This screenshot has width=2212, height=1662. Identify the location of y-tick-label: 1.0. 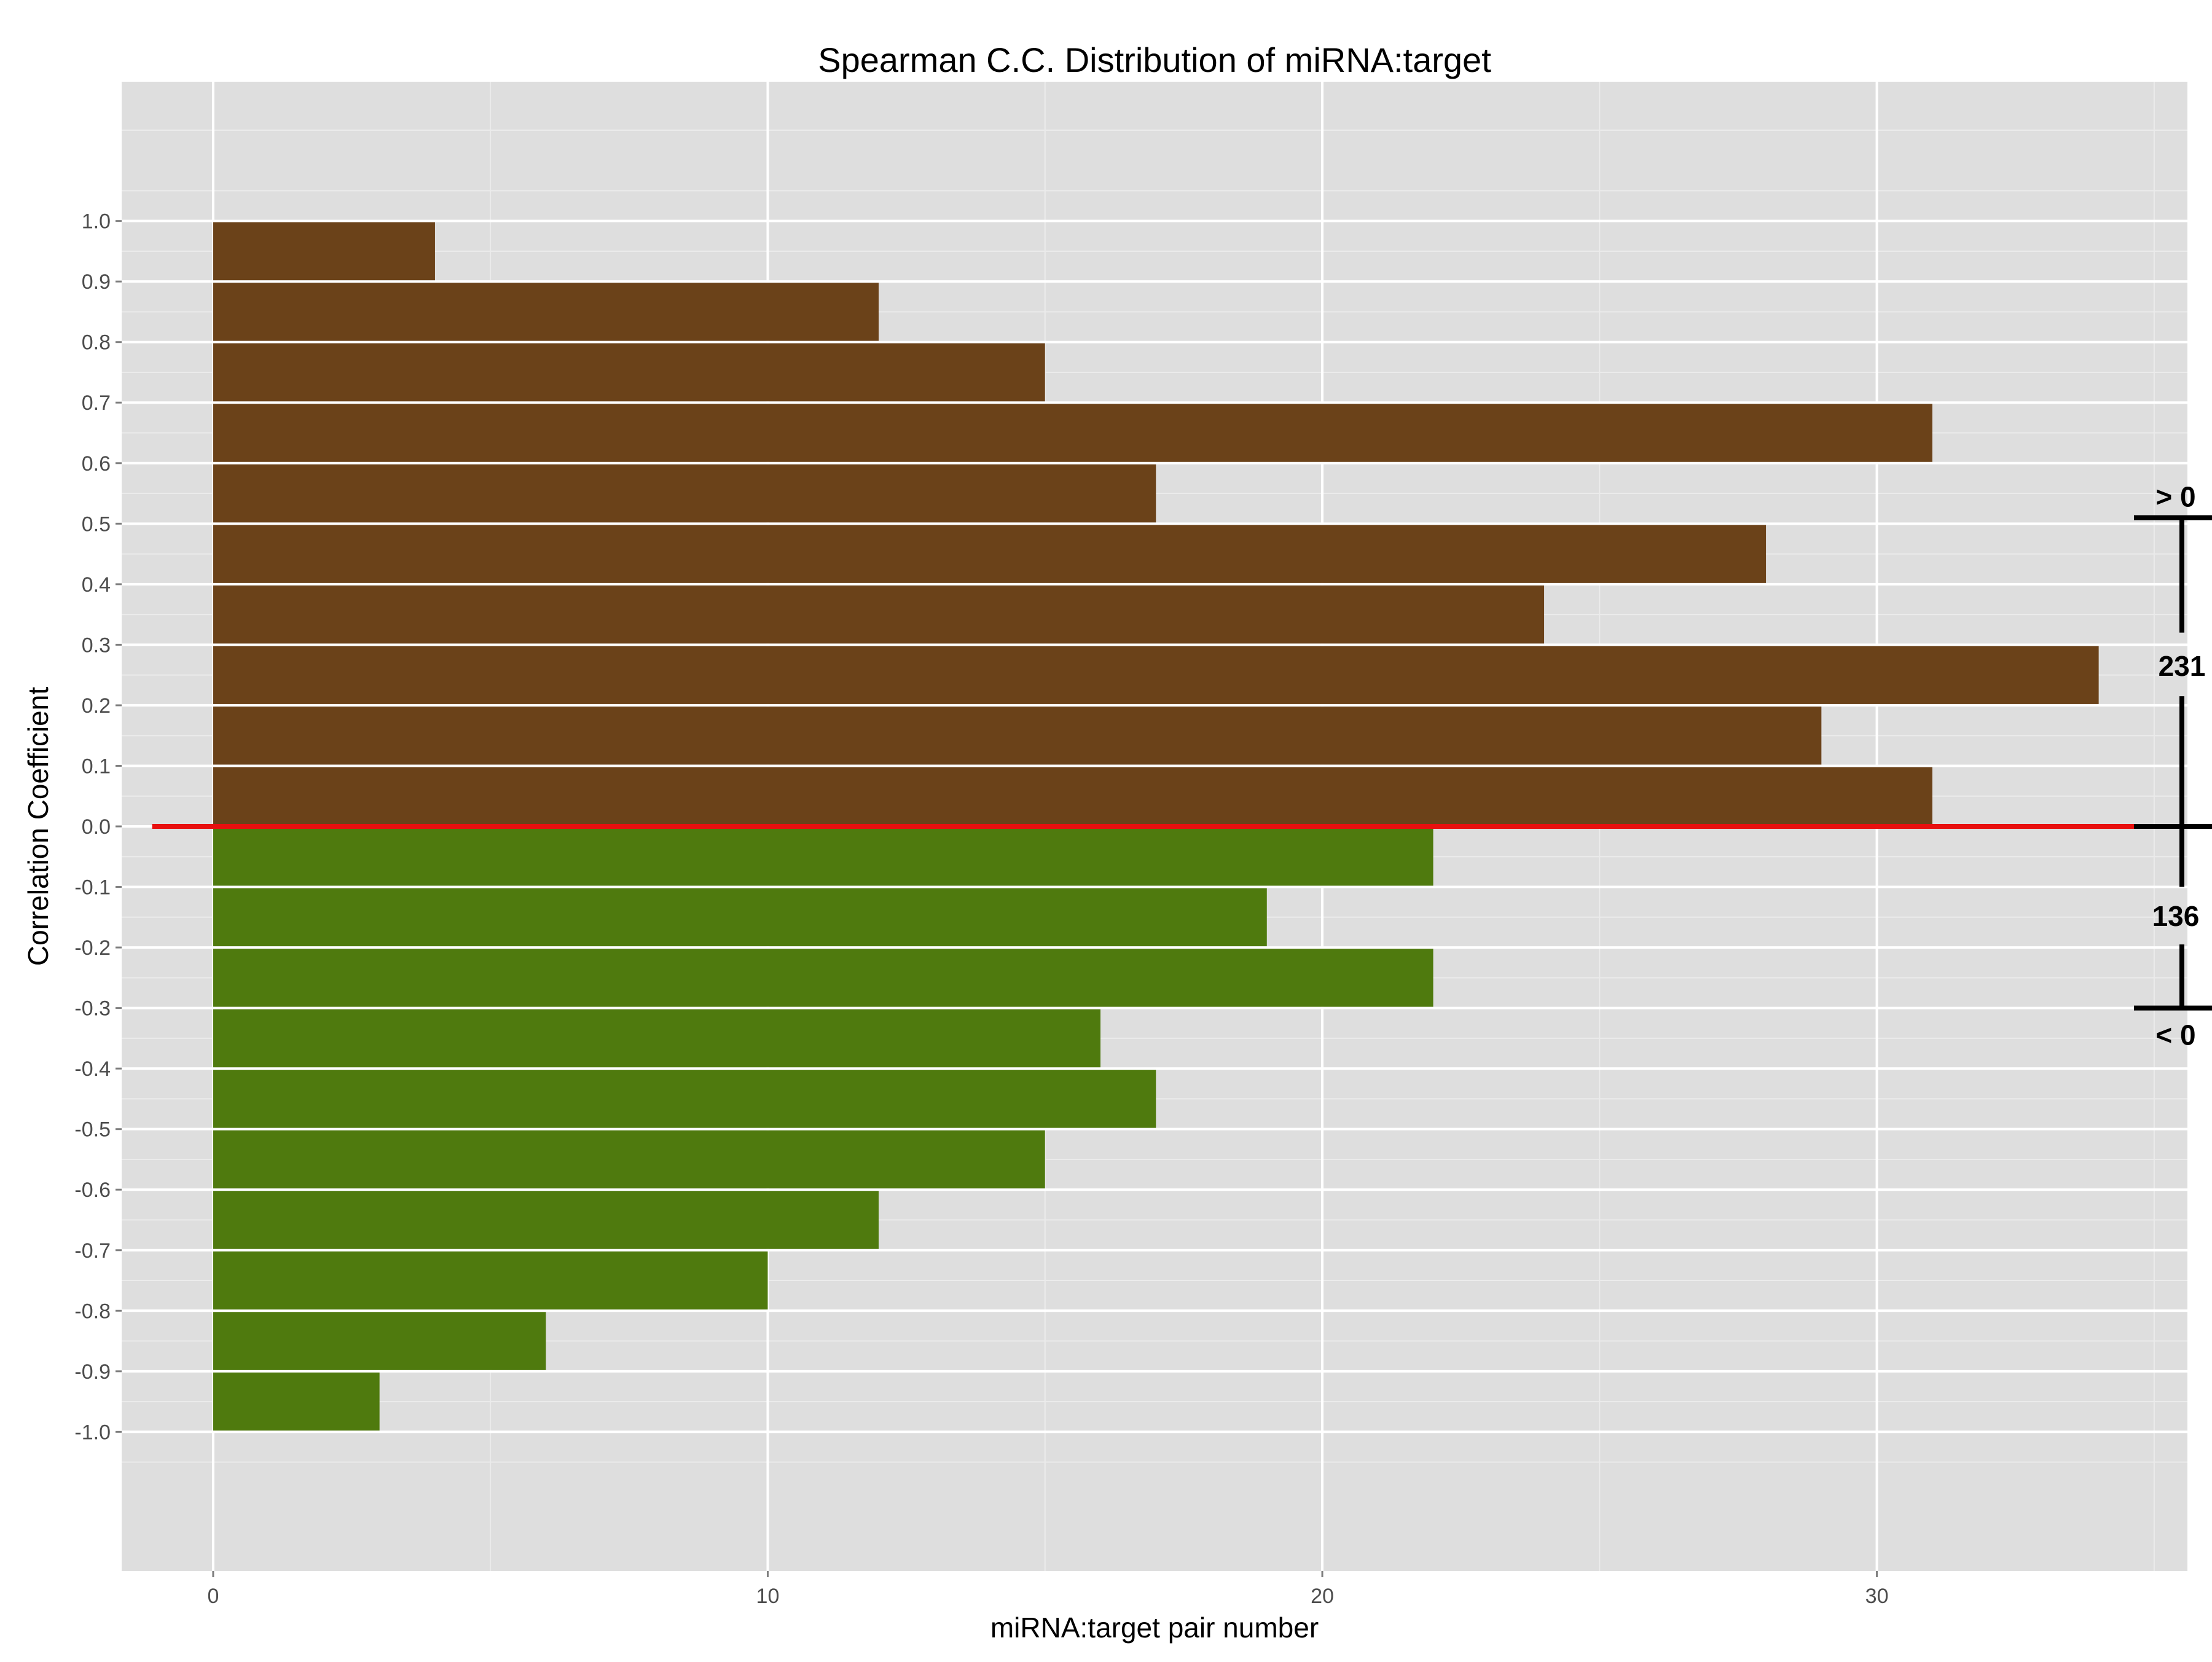
(96, 221).